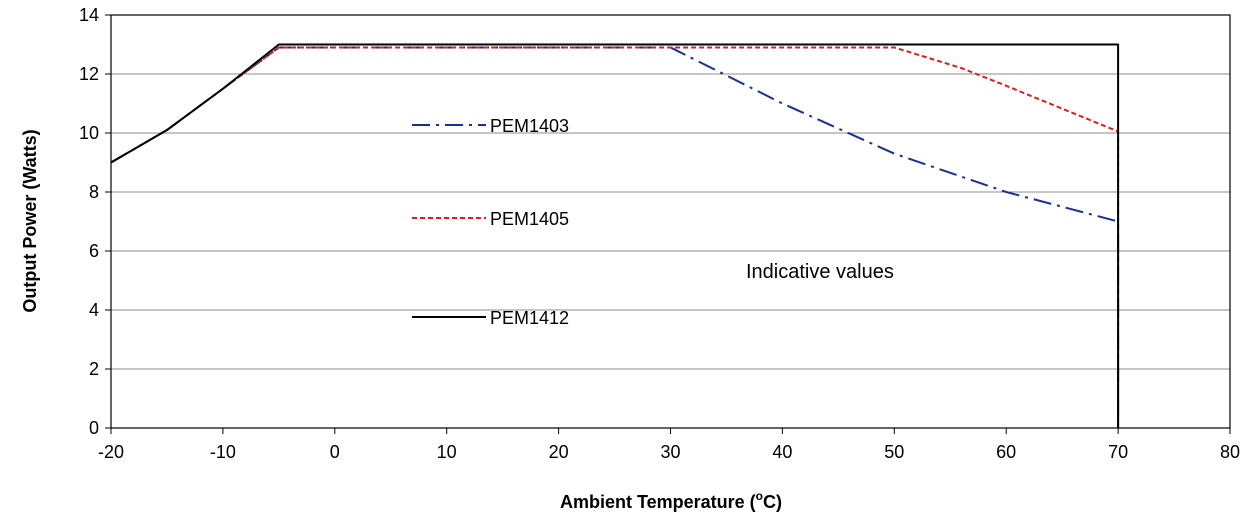  I want to click on x-tick-labels: -20 -10 0 10 20 30 40 50 60 70 80, so click(669, 452).